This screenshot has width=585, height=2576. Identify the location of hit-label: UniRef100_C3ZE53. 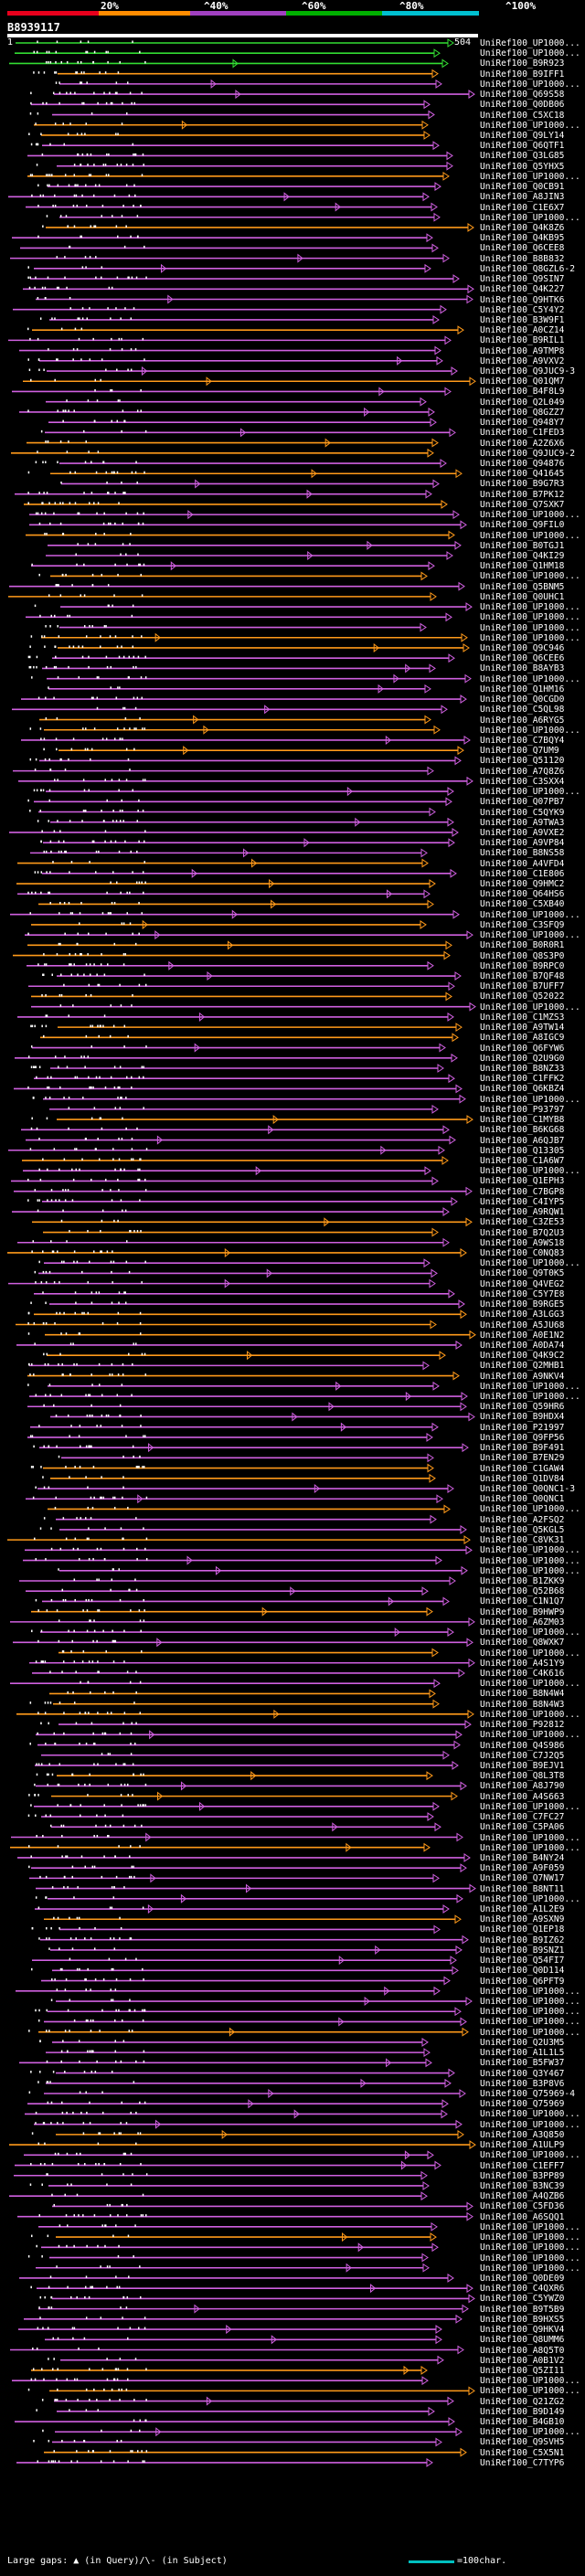
(522, 1222).